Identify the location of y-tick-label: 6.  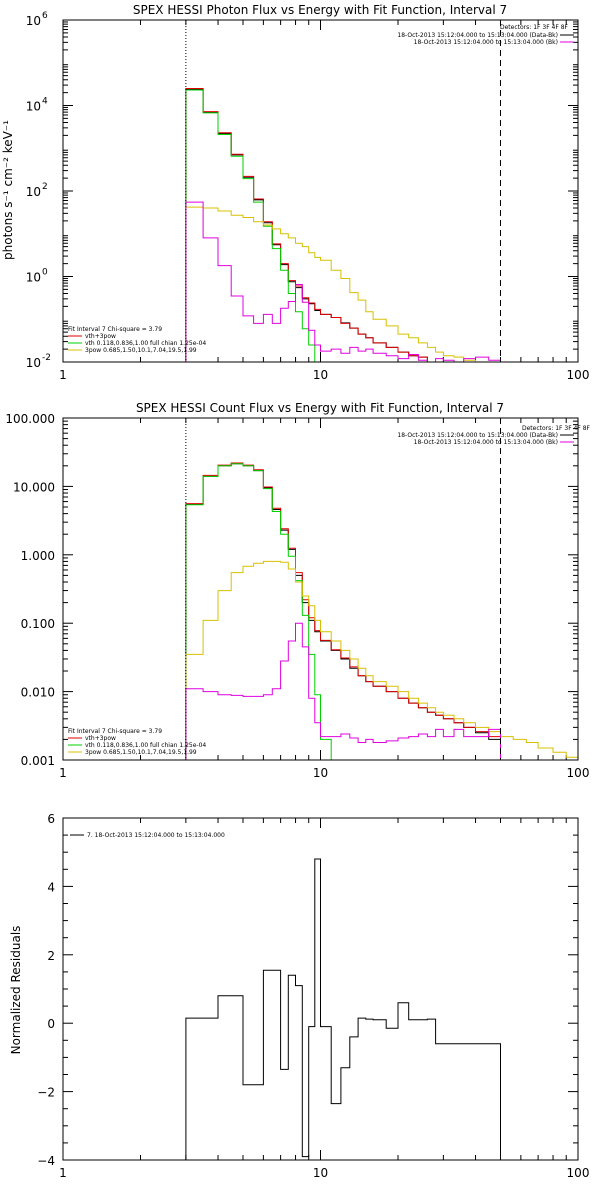
(51, 819).